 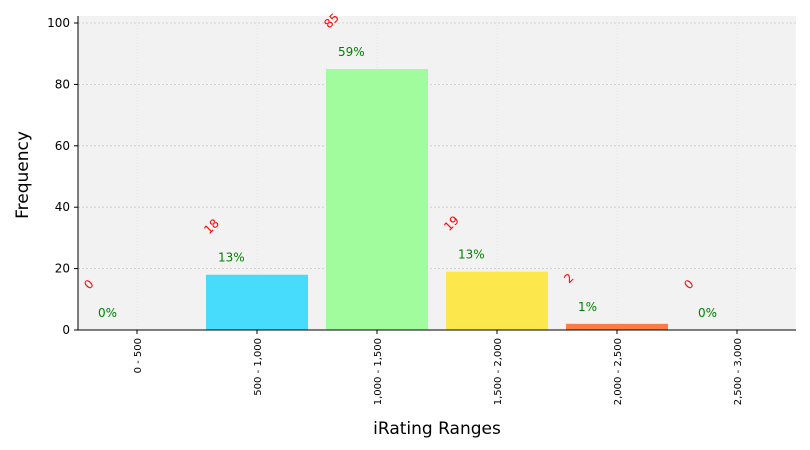 I want to click on y-axis-label: Frequency, so click(x=23, y=175).